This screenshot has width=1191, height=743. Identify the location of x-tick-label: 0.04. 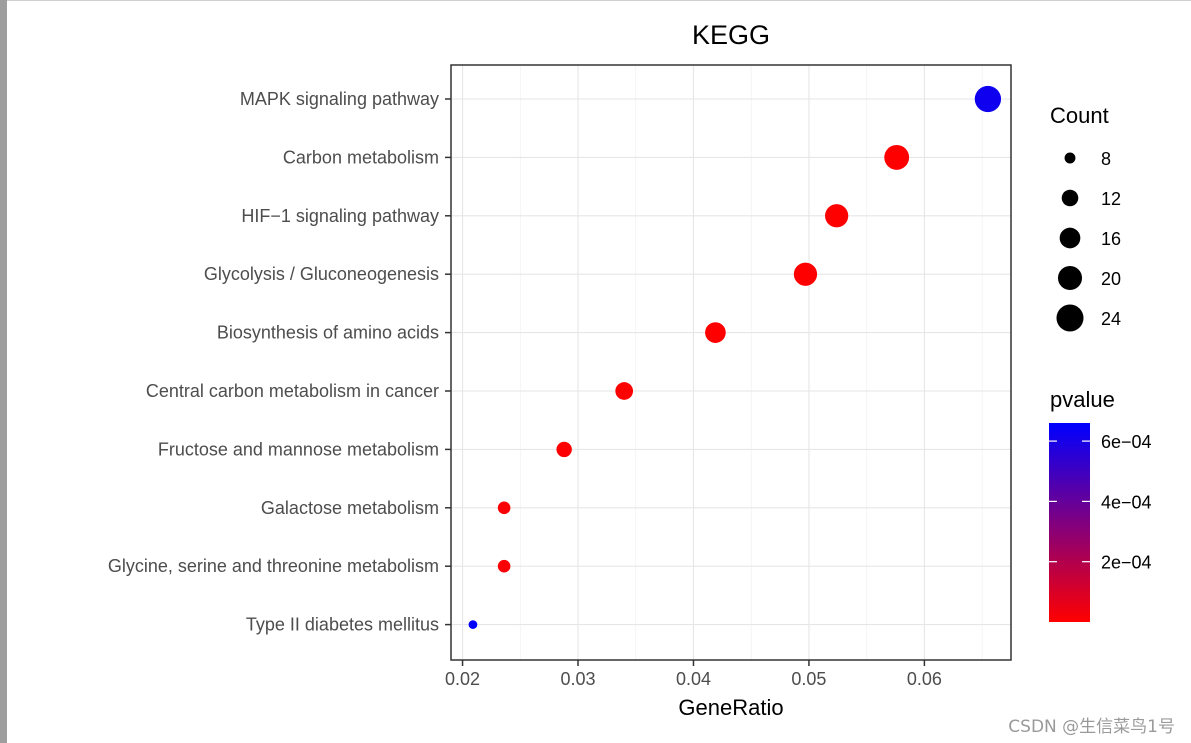
(693, 679).